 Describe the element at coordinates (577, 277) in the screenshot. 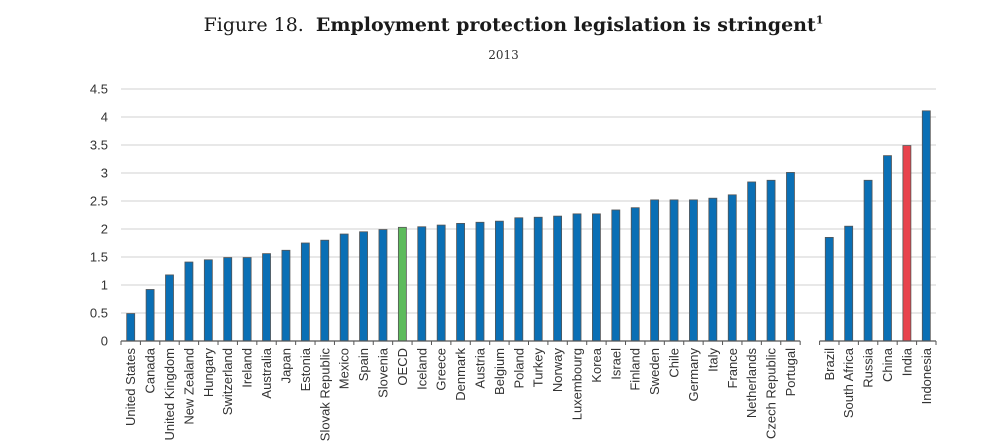

I see `bar-luxembourg` at that location.